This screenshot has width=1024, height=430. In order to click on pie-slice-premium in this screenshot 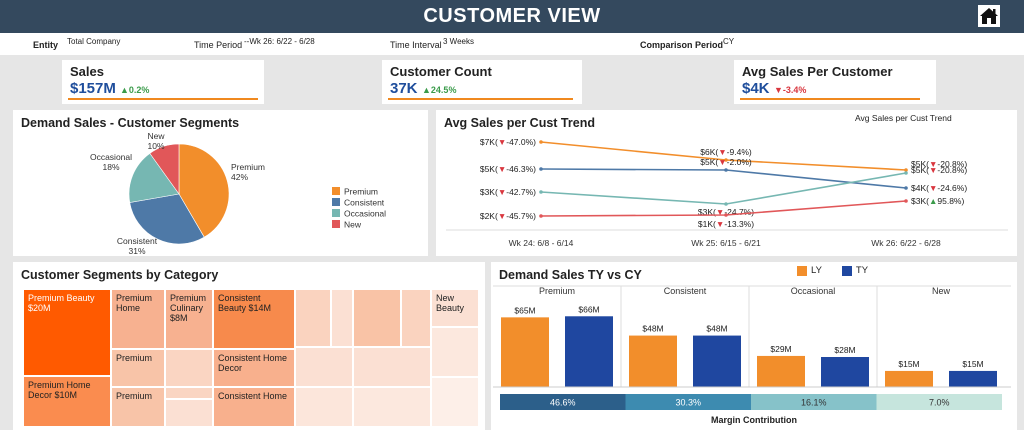, I will do `click(204, 190)`.